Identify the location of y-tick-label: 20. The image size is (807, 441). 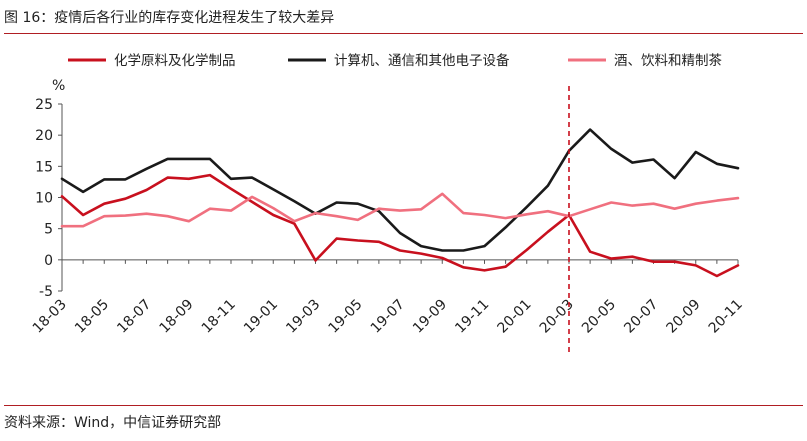
(44, 136).